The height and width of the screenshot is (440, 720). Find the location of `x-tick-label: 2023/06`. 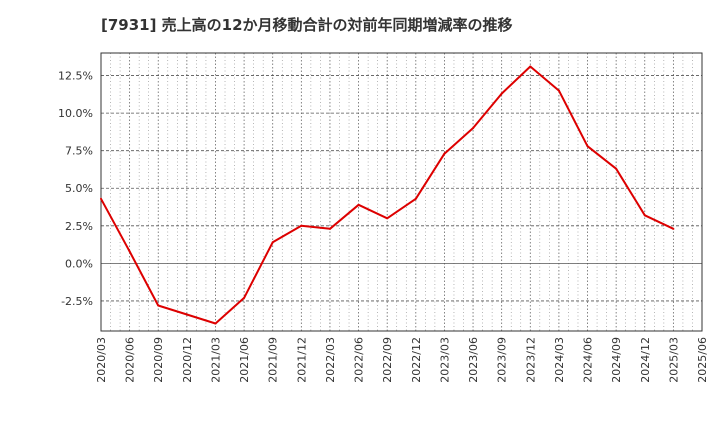

x-tick-label: 2023/06 is located at coordinates (473, 360).